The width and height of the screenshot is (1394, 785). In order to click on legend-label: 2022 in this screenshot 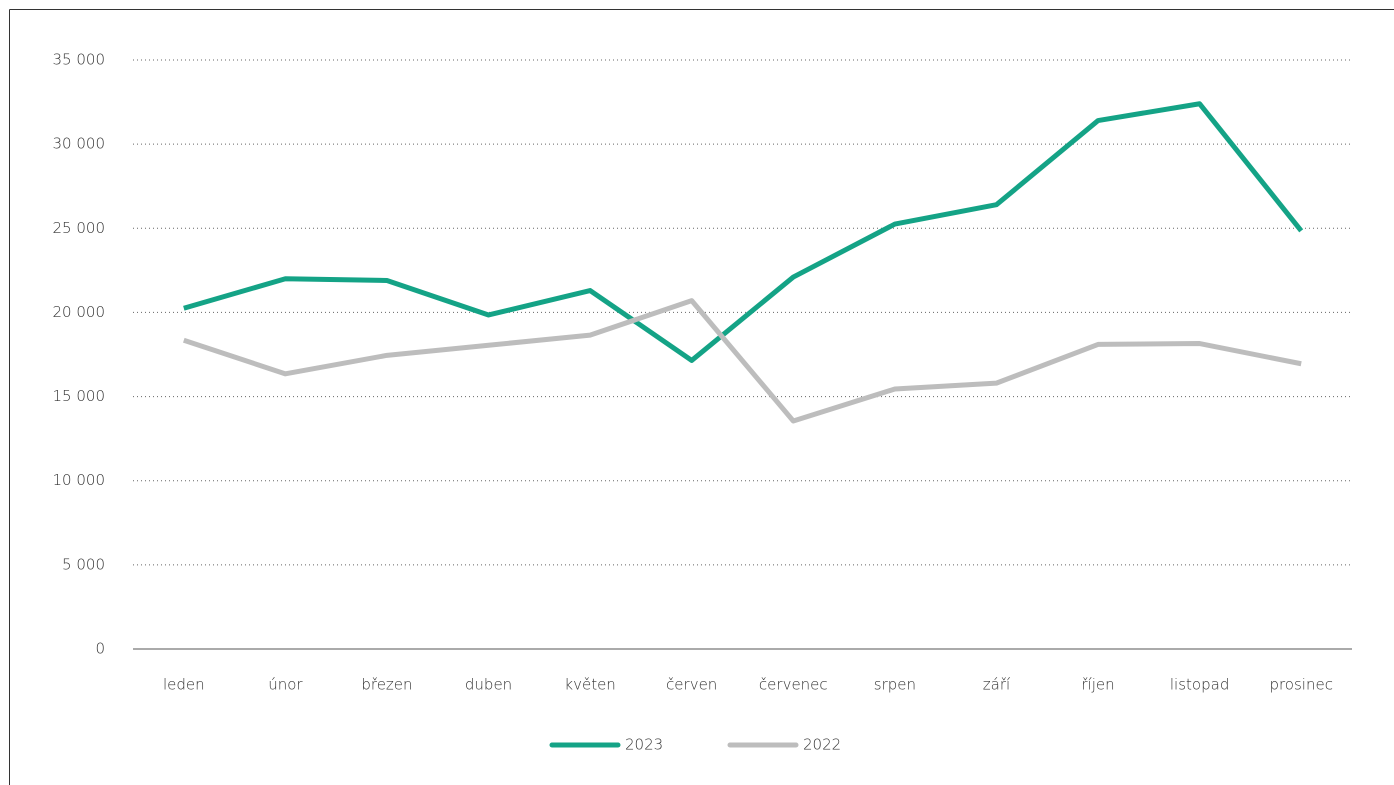, I will do `click(822, 745)`.